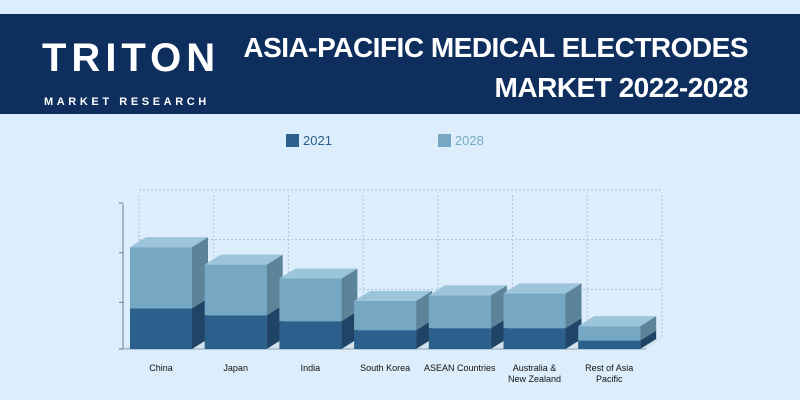 This screenshot has height=400, width=800. I want to click on legend-swatch-2028, so click(444, 140).